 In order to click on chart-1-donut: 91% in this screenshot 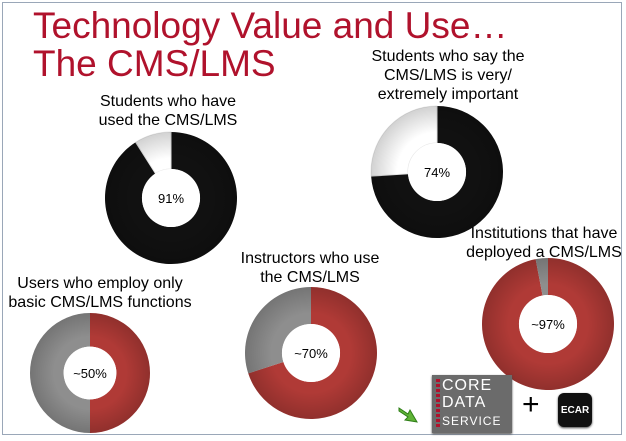, I will do `click(171, 197)`.